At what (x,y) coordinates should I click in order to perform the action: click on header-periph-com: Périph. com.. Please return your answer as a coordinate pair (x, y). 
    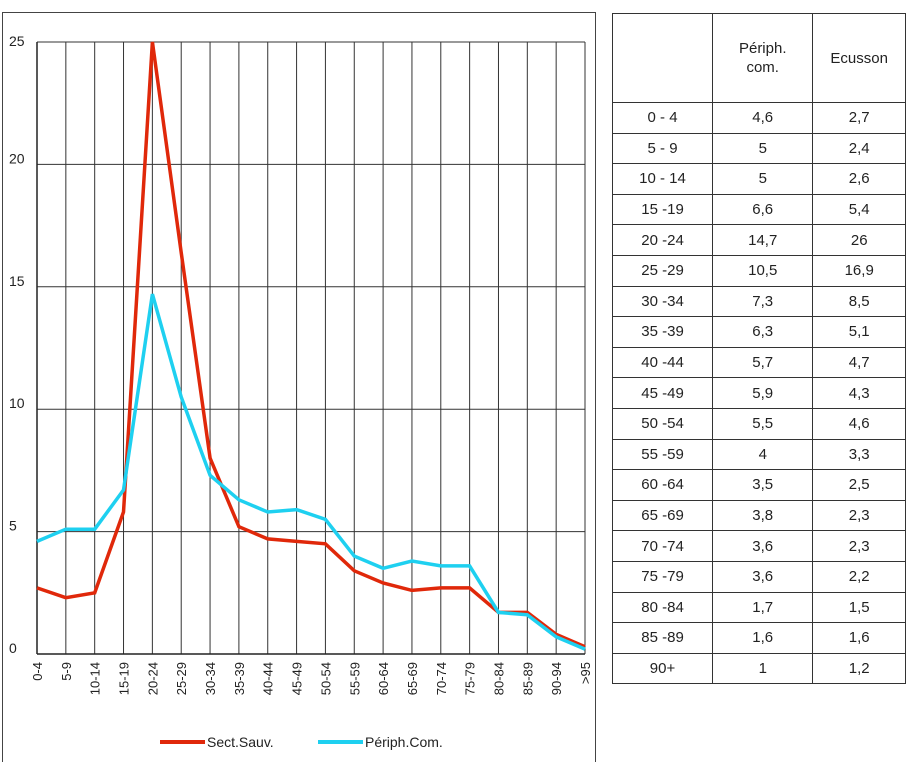
    Looking at the image, I should click on (762, 58).